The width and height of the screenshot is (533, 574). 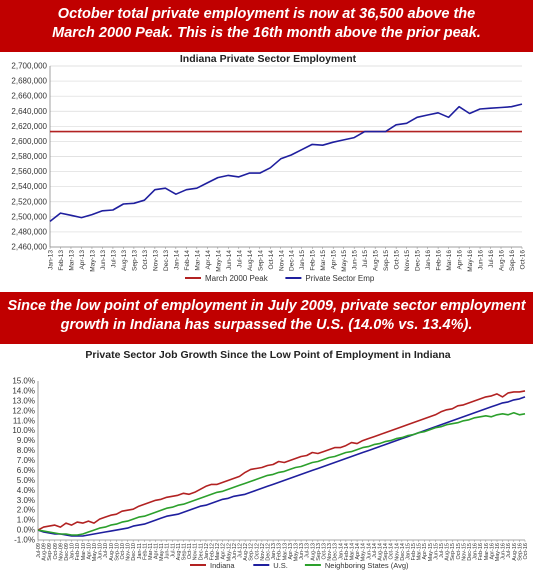 What do you see at coordinates (50, 552) in the screenshot?
I see `x-tick-label: Sep-09` at bounding box center [50, 552].